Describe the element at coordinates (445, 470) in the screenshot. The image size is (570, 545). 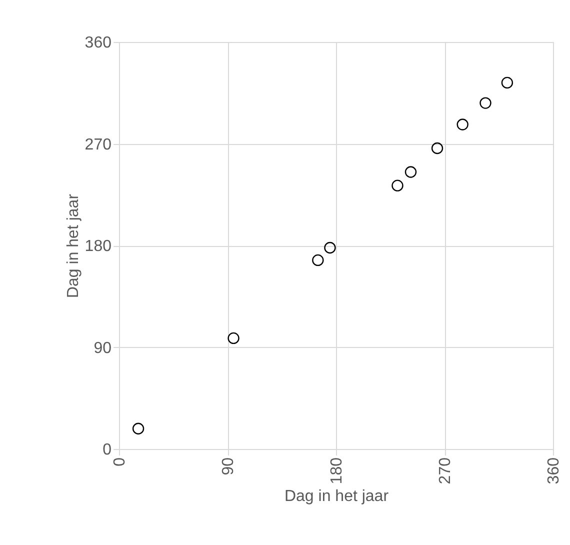
I see `x-tick-label: 270` at that location.